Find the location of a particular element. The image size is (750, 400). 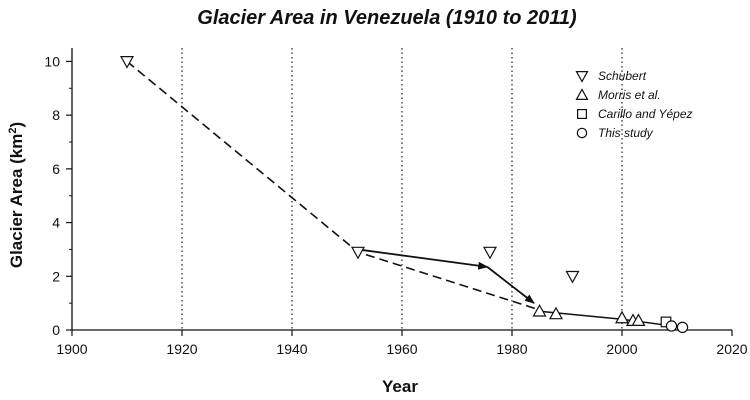

x-tick-label-2000: 2000 is located at coordinates (621, 349).